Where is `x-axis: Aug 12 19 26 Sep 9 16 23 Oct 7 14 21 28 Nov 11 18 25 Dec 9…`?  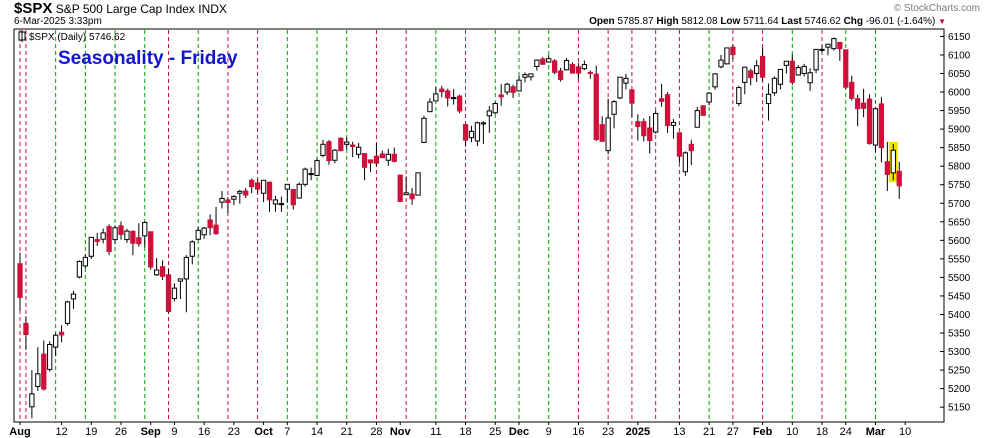 x-axis: Aug 12 19 26 Sep 9 16 23 Oct 7 14 21 28 Nov 11 18 25 Dec 9… is located at coordinates (460, 430).